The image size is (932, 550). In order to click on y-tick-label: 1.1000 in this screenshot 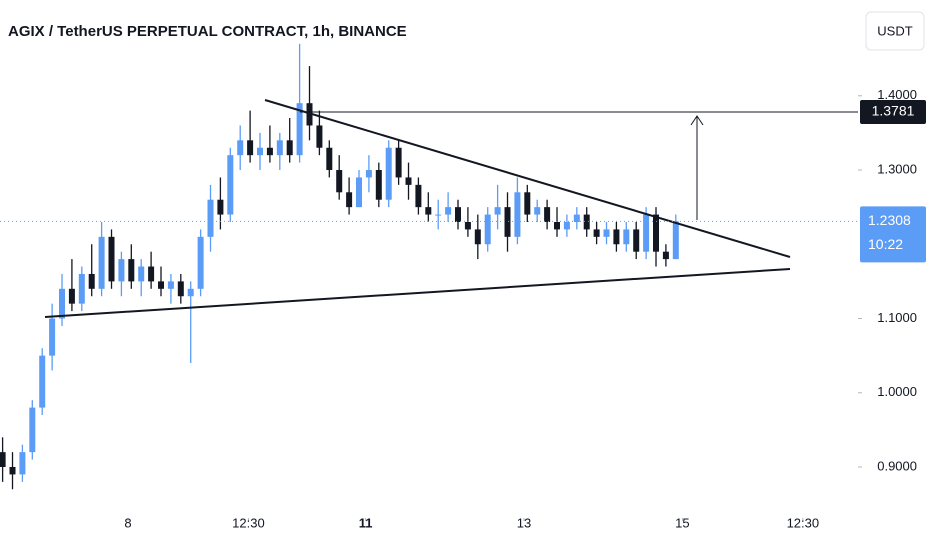, I will do `click(897, 317)`.